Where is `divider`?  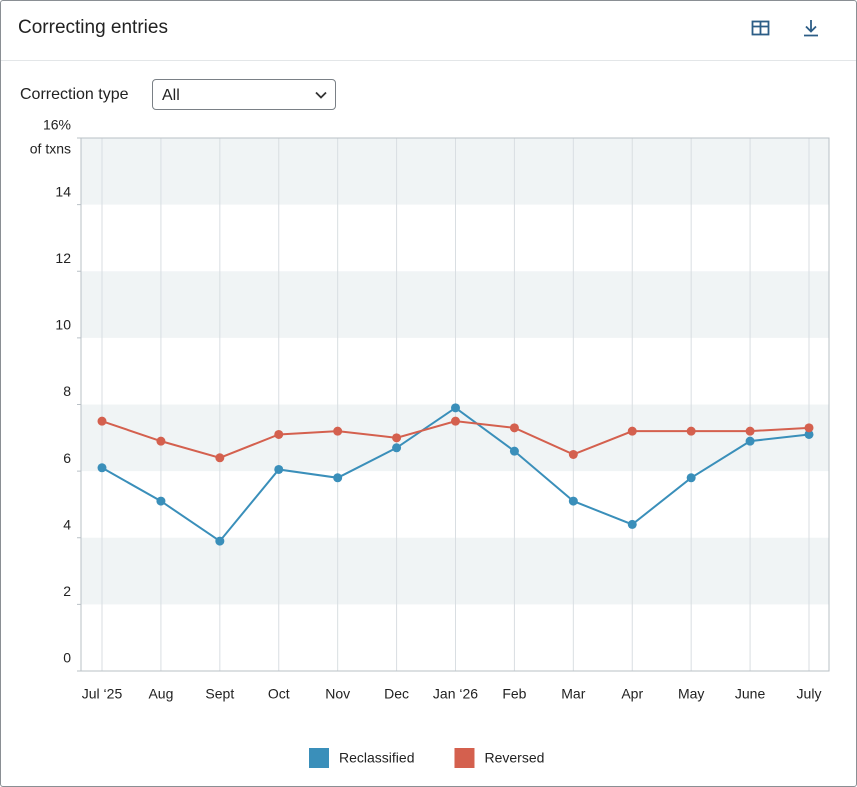
divider is located at coordinates (428, 60).